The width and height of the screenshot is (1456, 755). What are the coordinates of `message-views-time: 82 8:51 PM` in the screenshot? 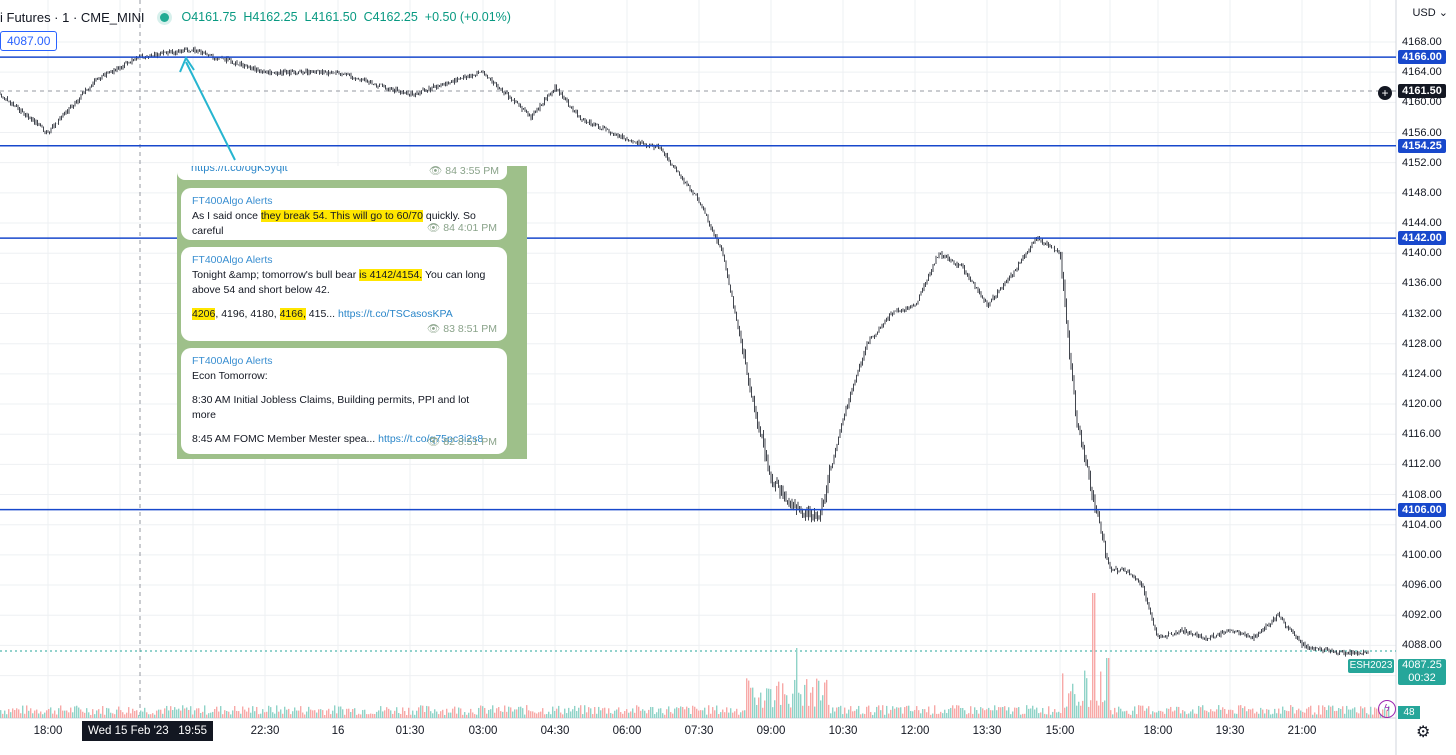 It's located at (470, 442).